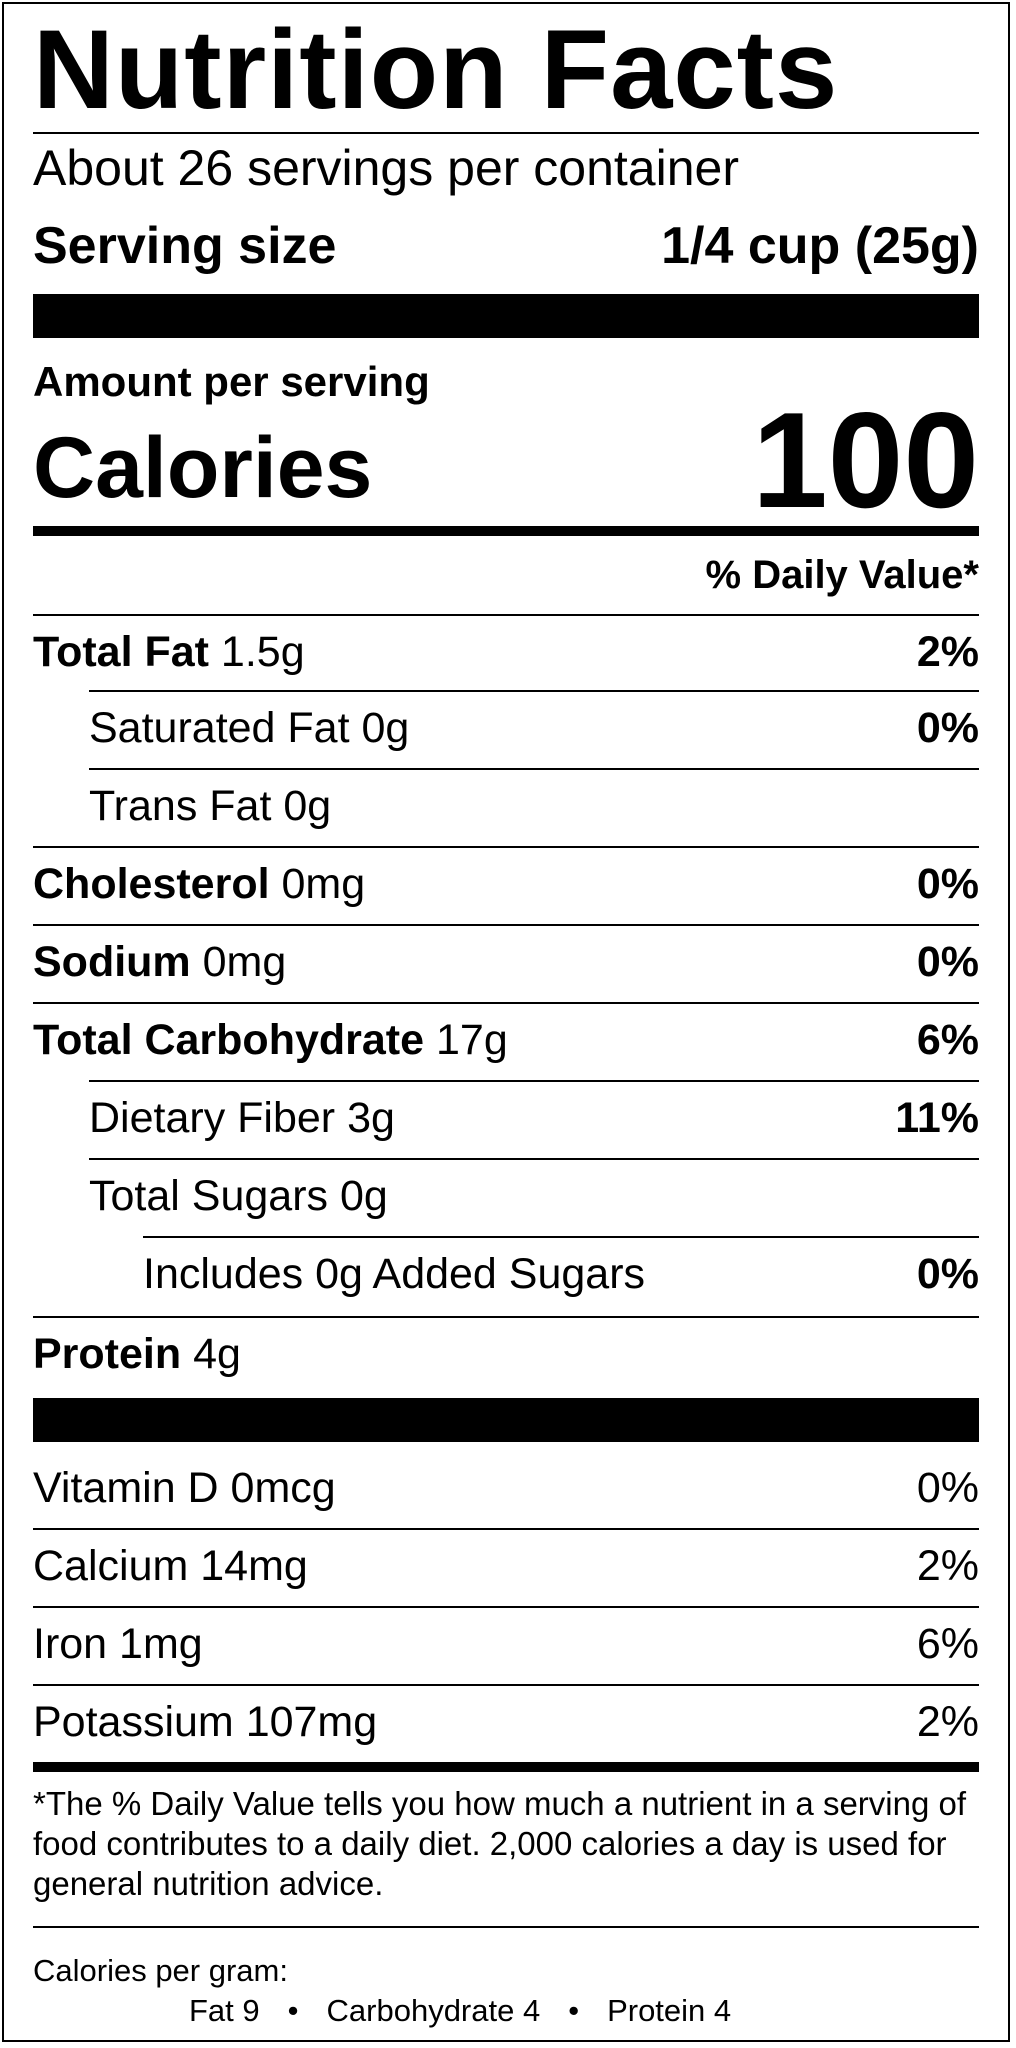  I want to click on calories-value: 100, so click(865, 460).